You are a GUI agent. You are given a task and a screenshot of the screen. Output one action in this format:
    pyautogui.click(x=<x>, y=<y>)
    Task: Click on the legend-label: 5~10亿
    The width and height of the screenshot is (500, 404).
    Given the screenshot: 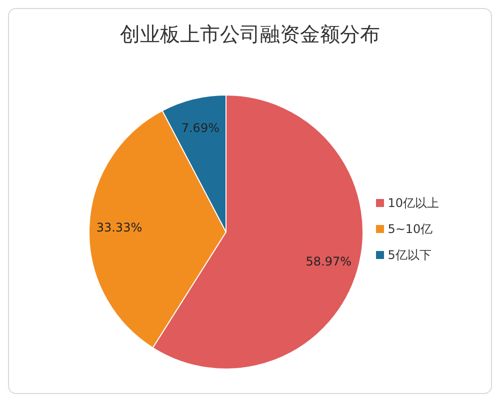 What is the action you would take?
    pyautogui.click(x=410, y=229)
    